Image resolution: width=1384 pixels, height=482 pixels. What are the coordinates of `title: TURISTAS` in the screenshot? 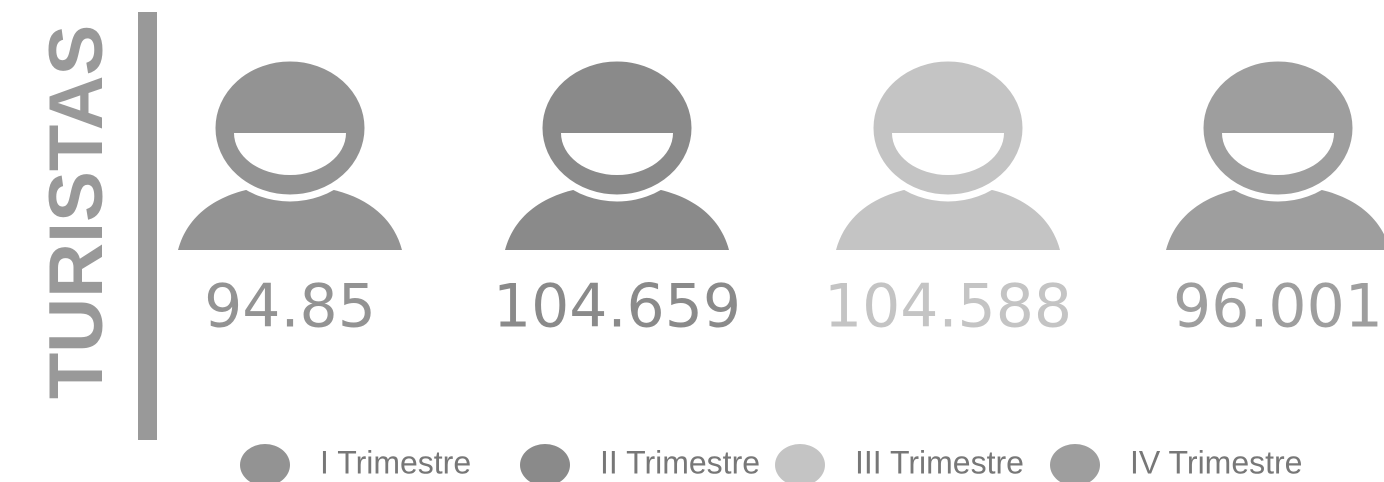 It's located at (76, 212).